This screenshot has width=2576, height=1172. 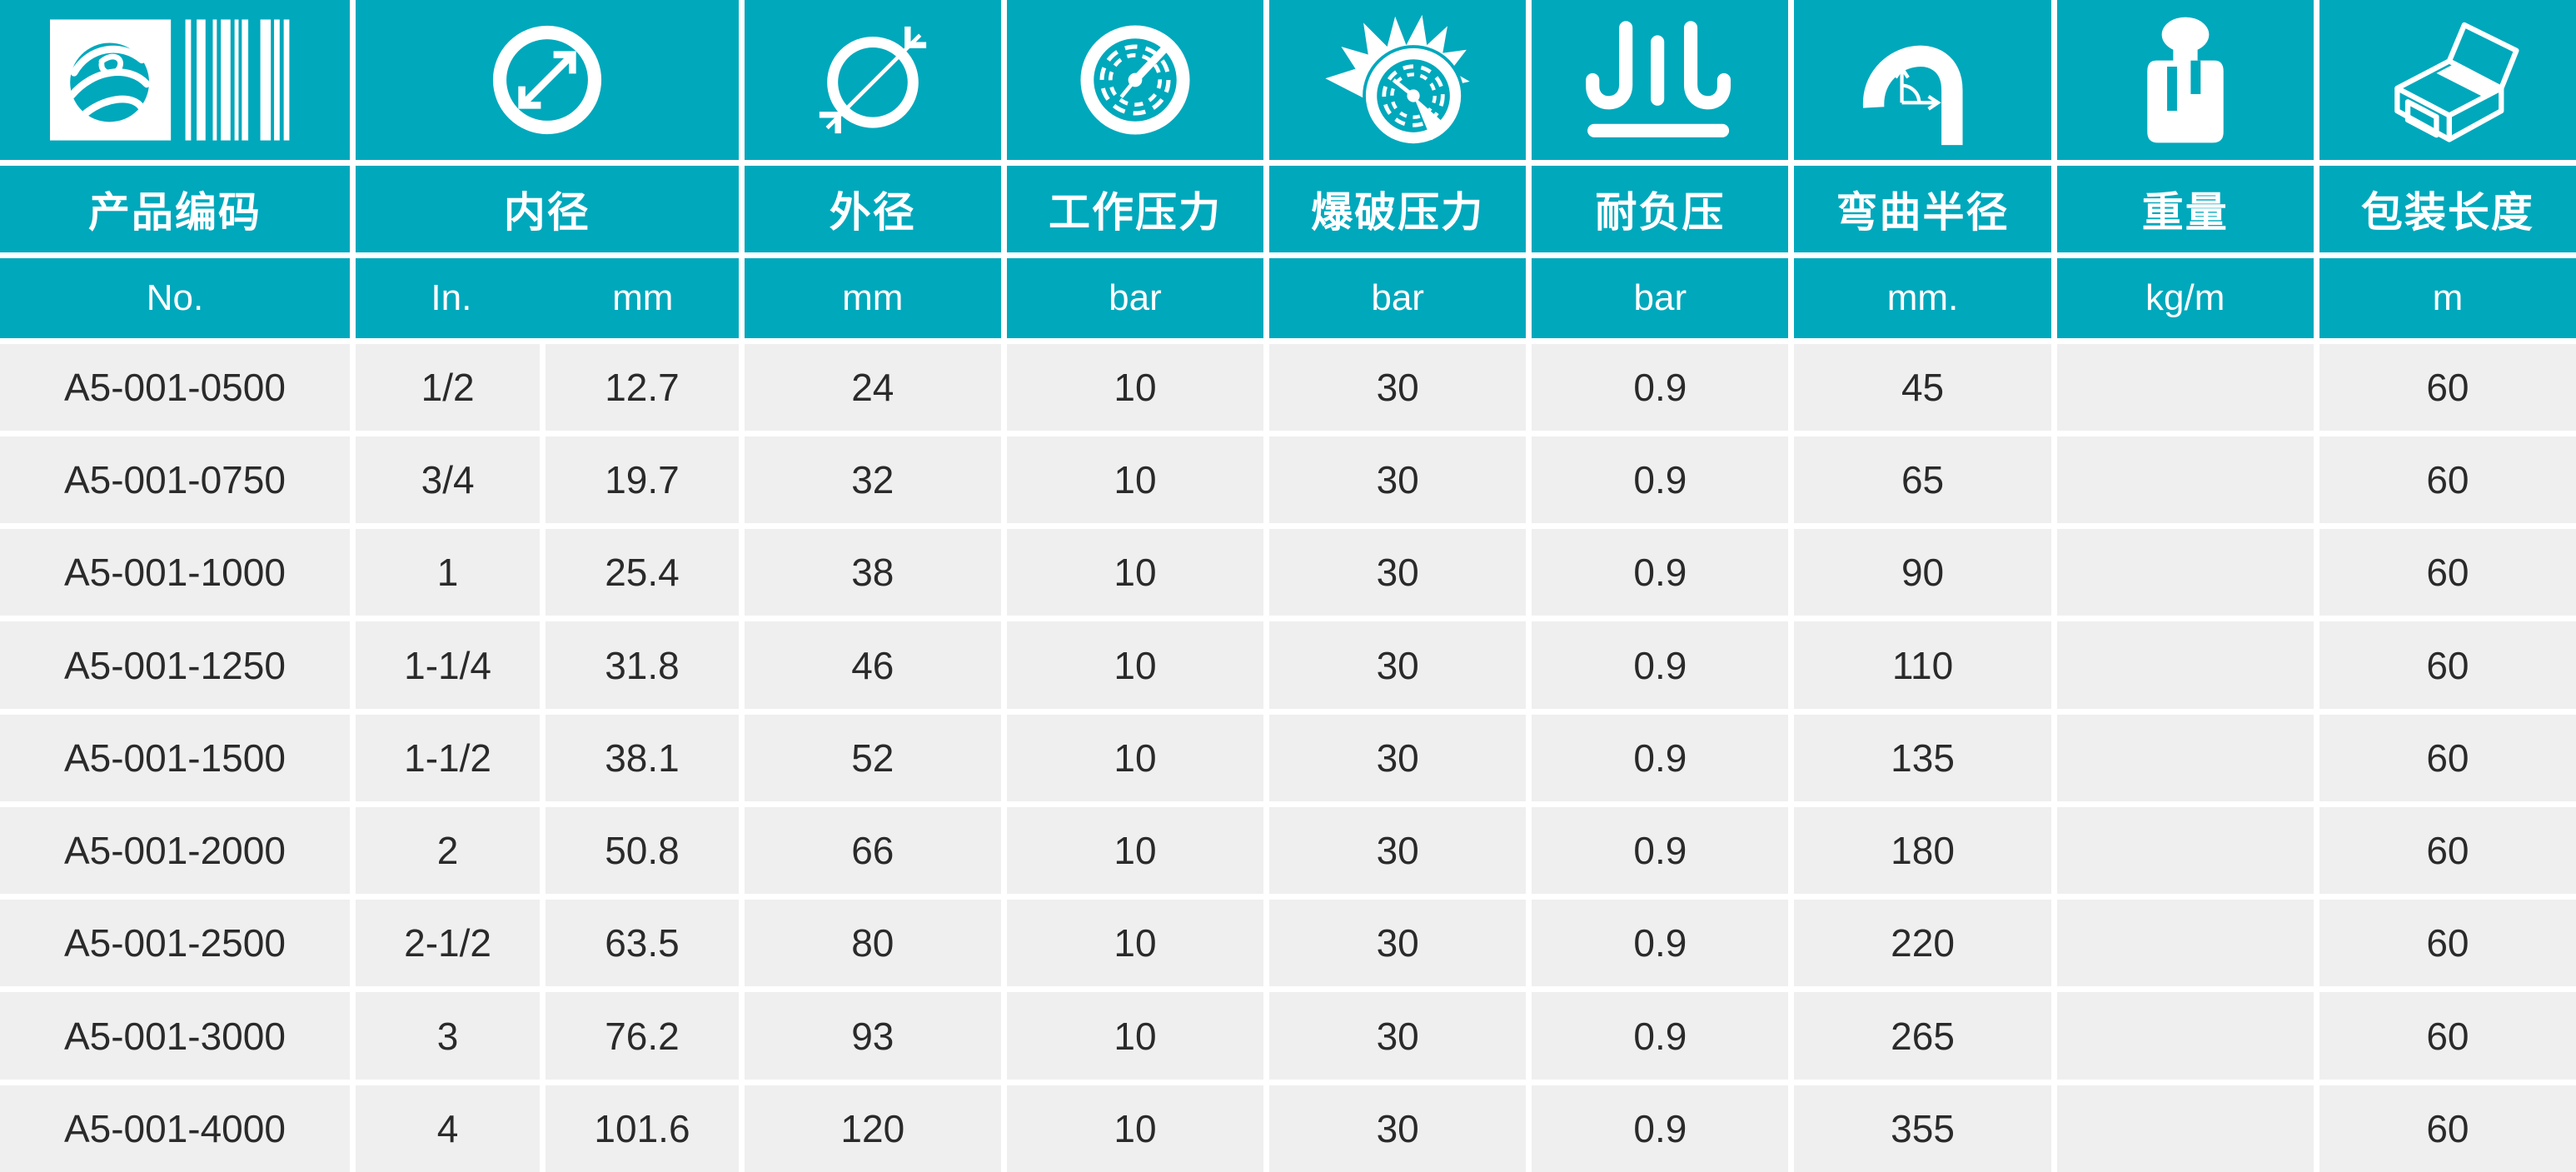 I want to click on unit-burst-pressure: bar, so click(x=1398, y=297).